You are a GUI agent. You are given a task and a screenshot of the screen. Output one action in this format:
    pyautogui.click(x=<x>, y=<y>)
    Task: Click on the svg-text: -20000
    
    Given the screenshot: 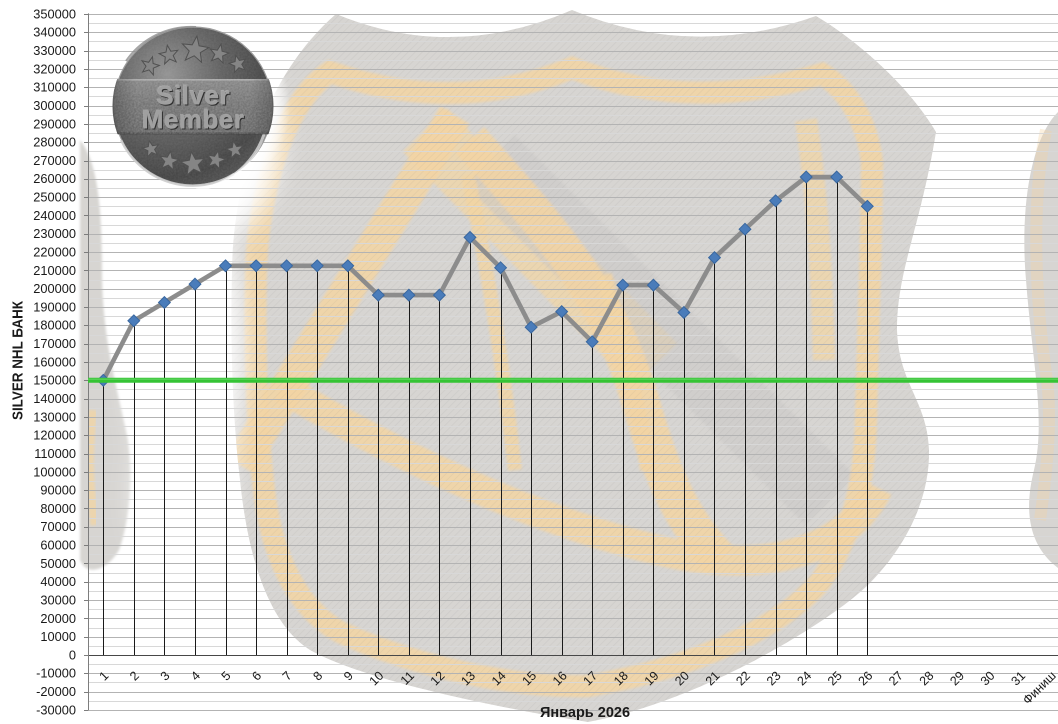 What is the action you would take?
    pyautogui.click(x=56, y=691)
    